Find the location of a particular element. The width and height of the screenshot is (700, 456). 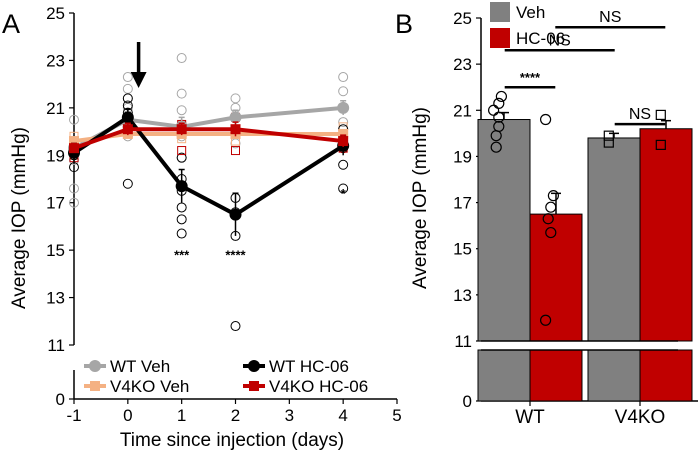

panel-a-x-tick-label: 5 is located at coordinates (396, 415).